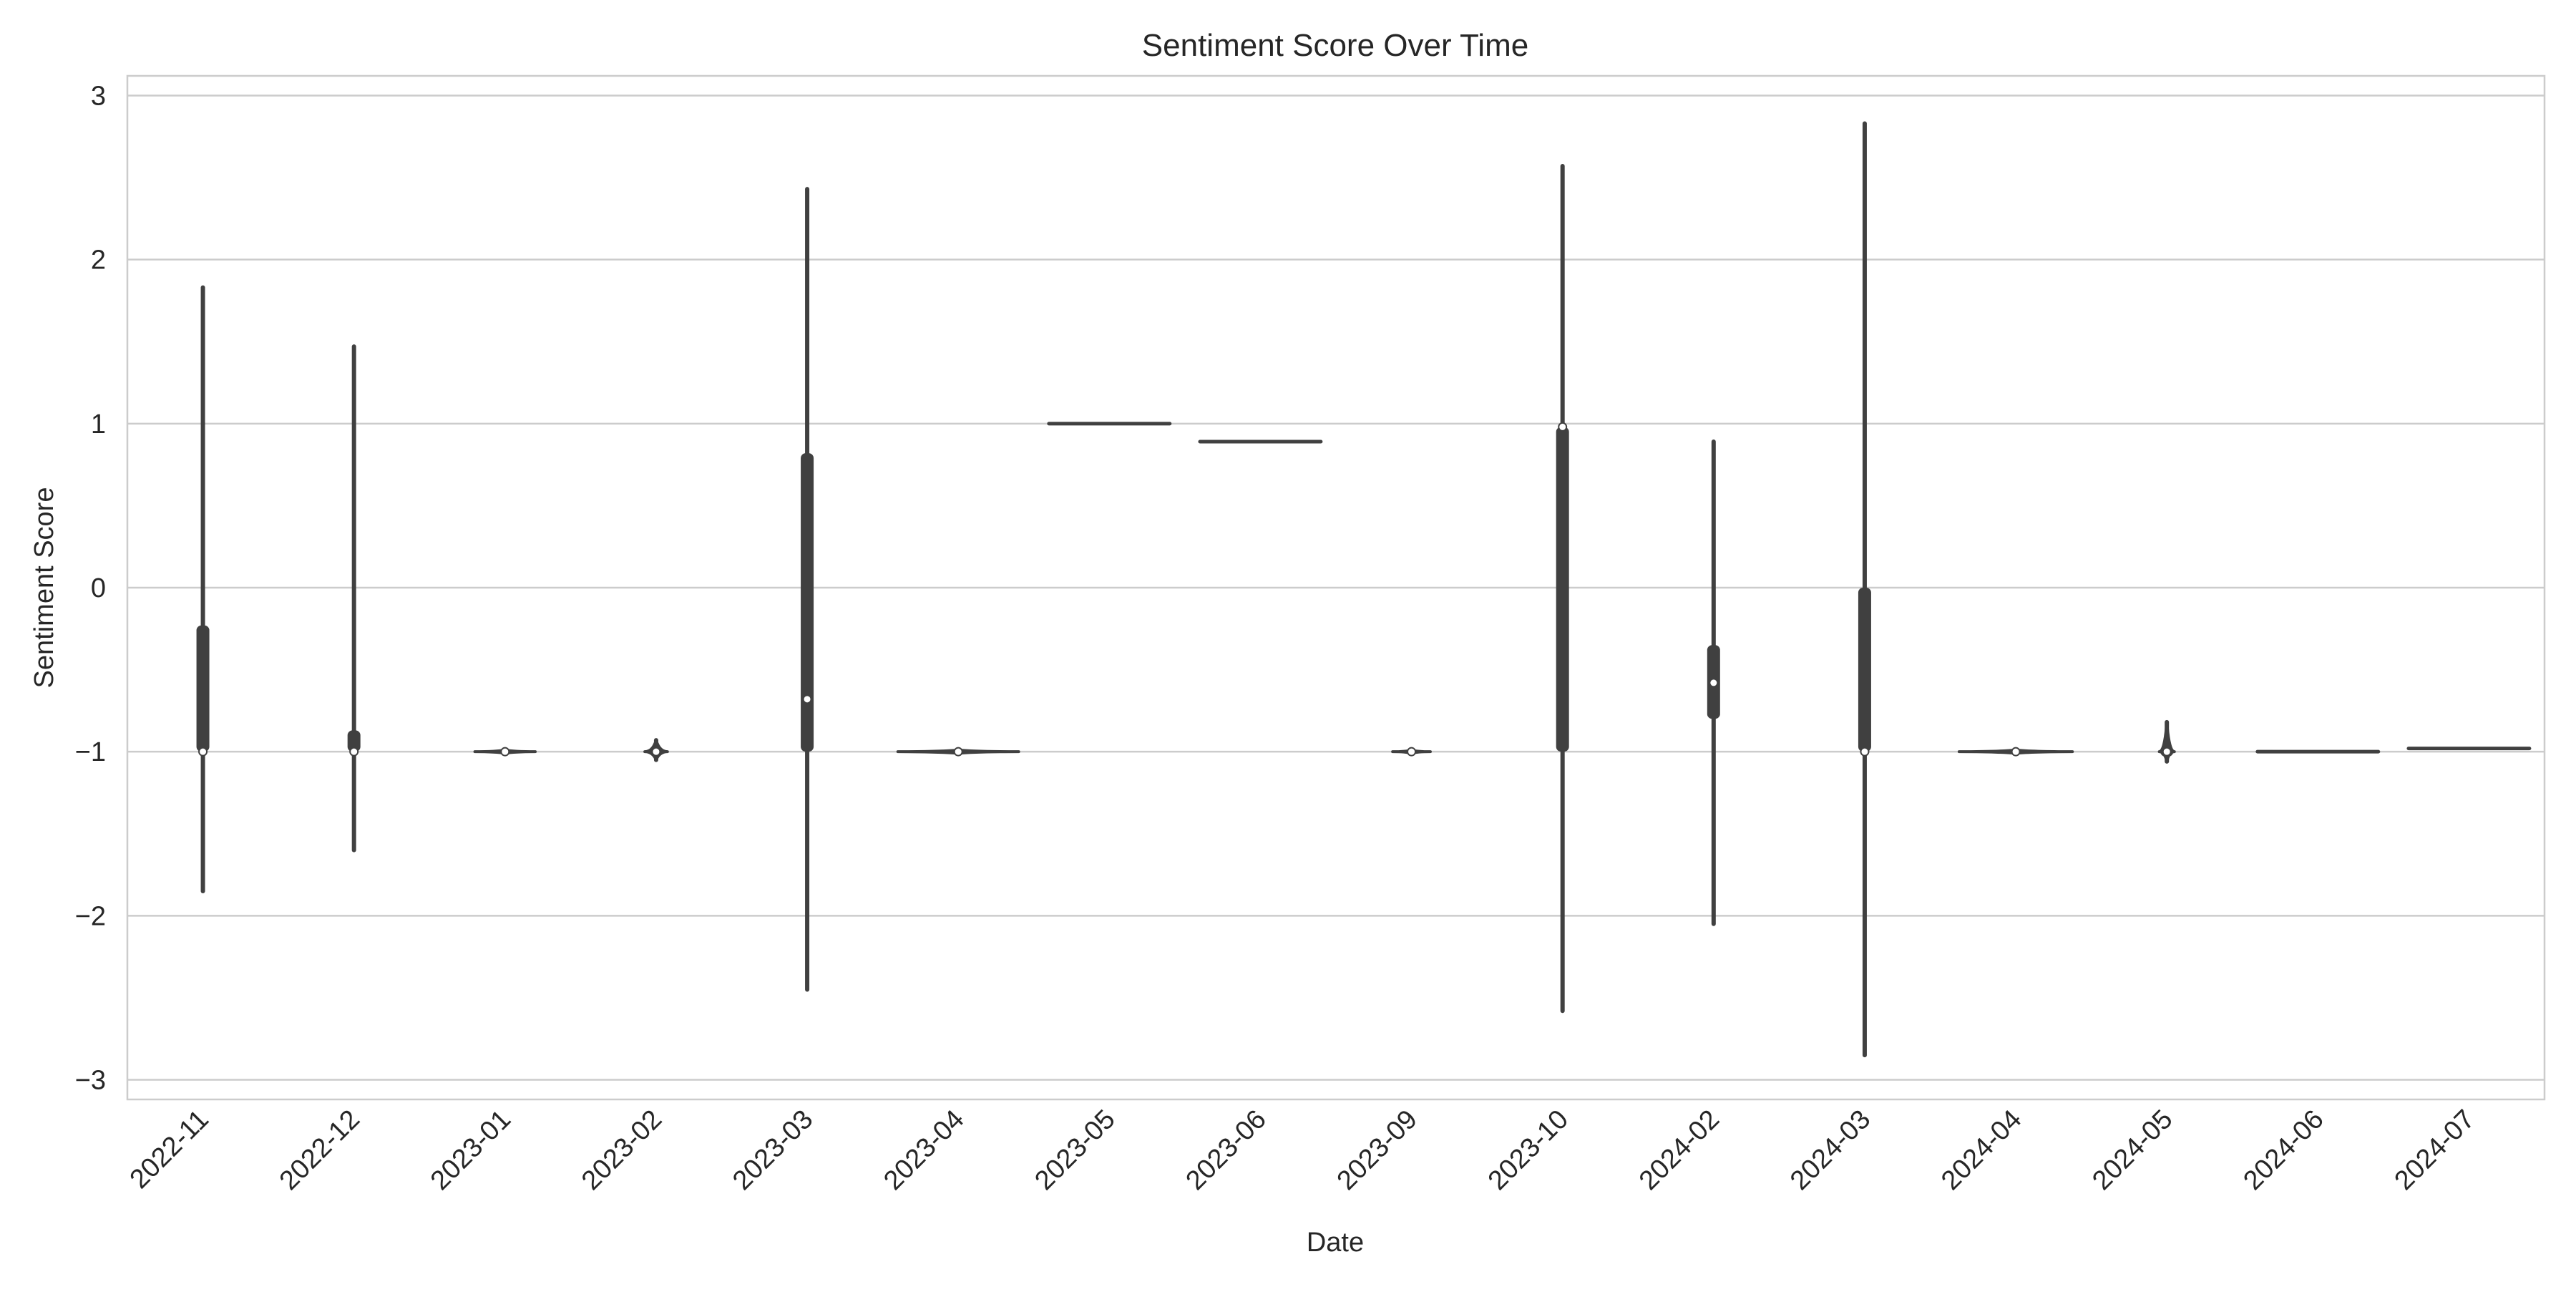 The image size is (2576, 1292). Describe the element at coordinates (44, 588) in the screenshot. I see `y-axis-label: Sentiment Score` at that location.